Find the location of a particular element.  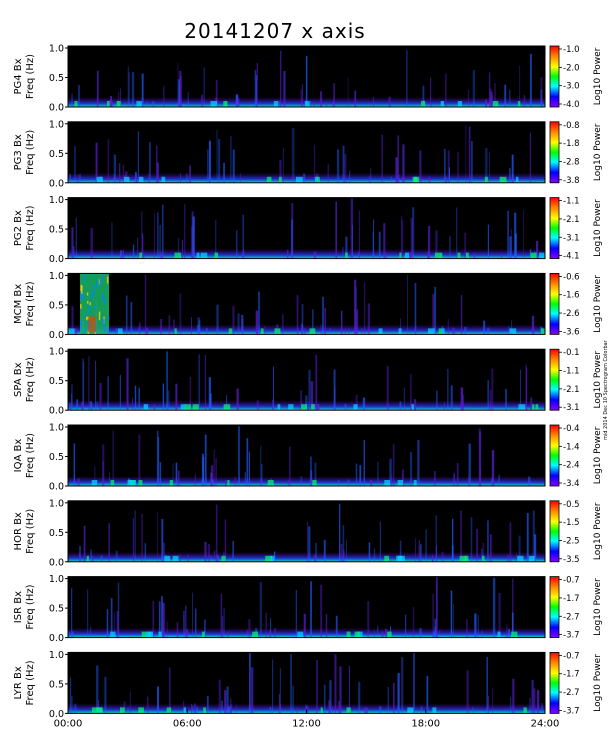

colorbar-tick-label: -3.6 is located at coordinates (571, 332).